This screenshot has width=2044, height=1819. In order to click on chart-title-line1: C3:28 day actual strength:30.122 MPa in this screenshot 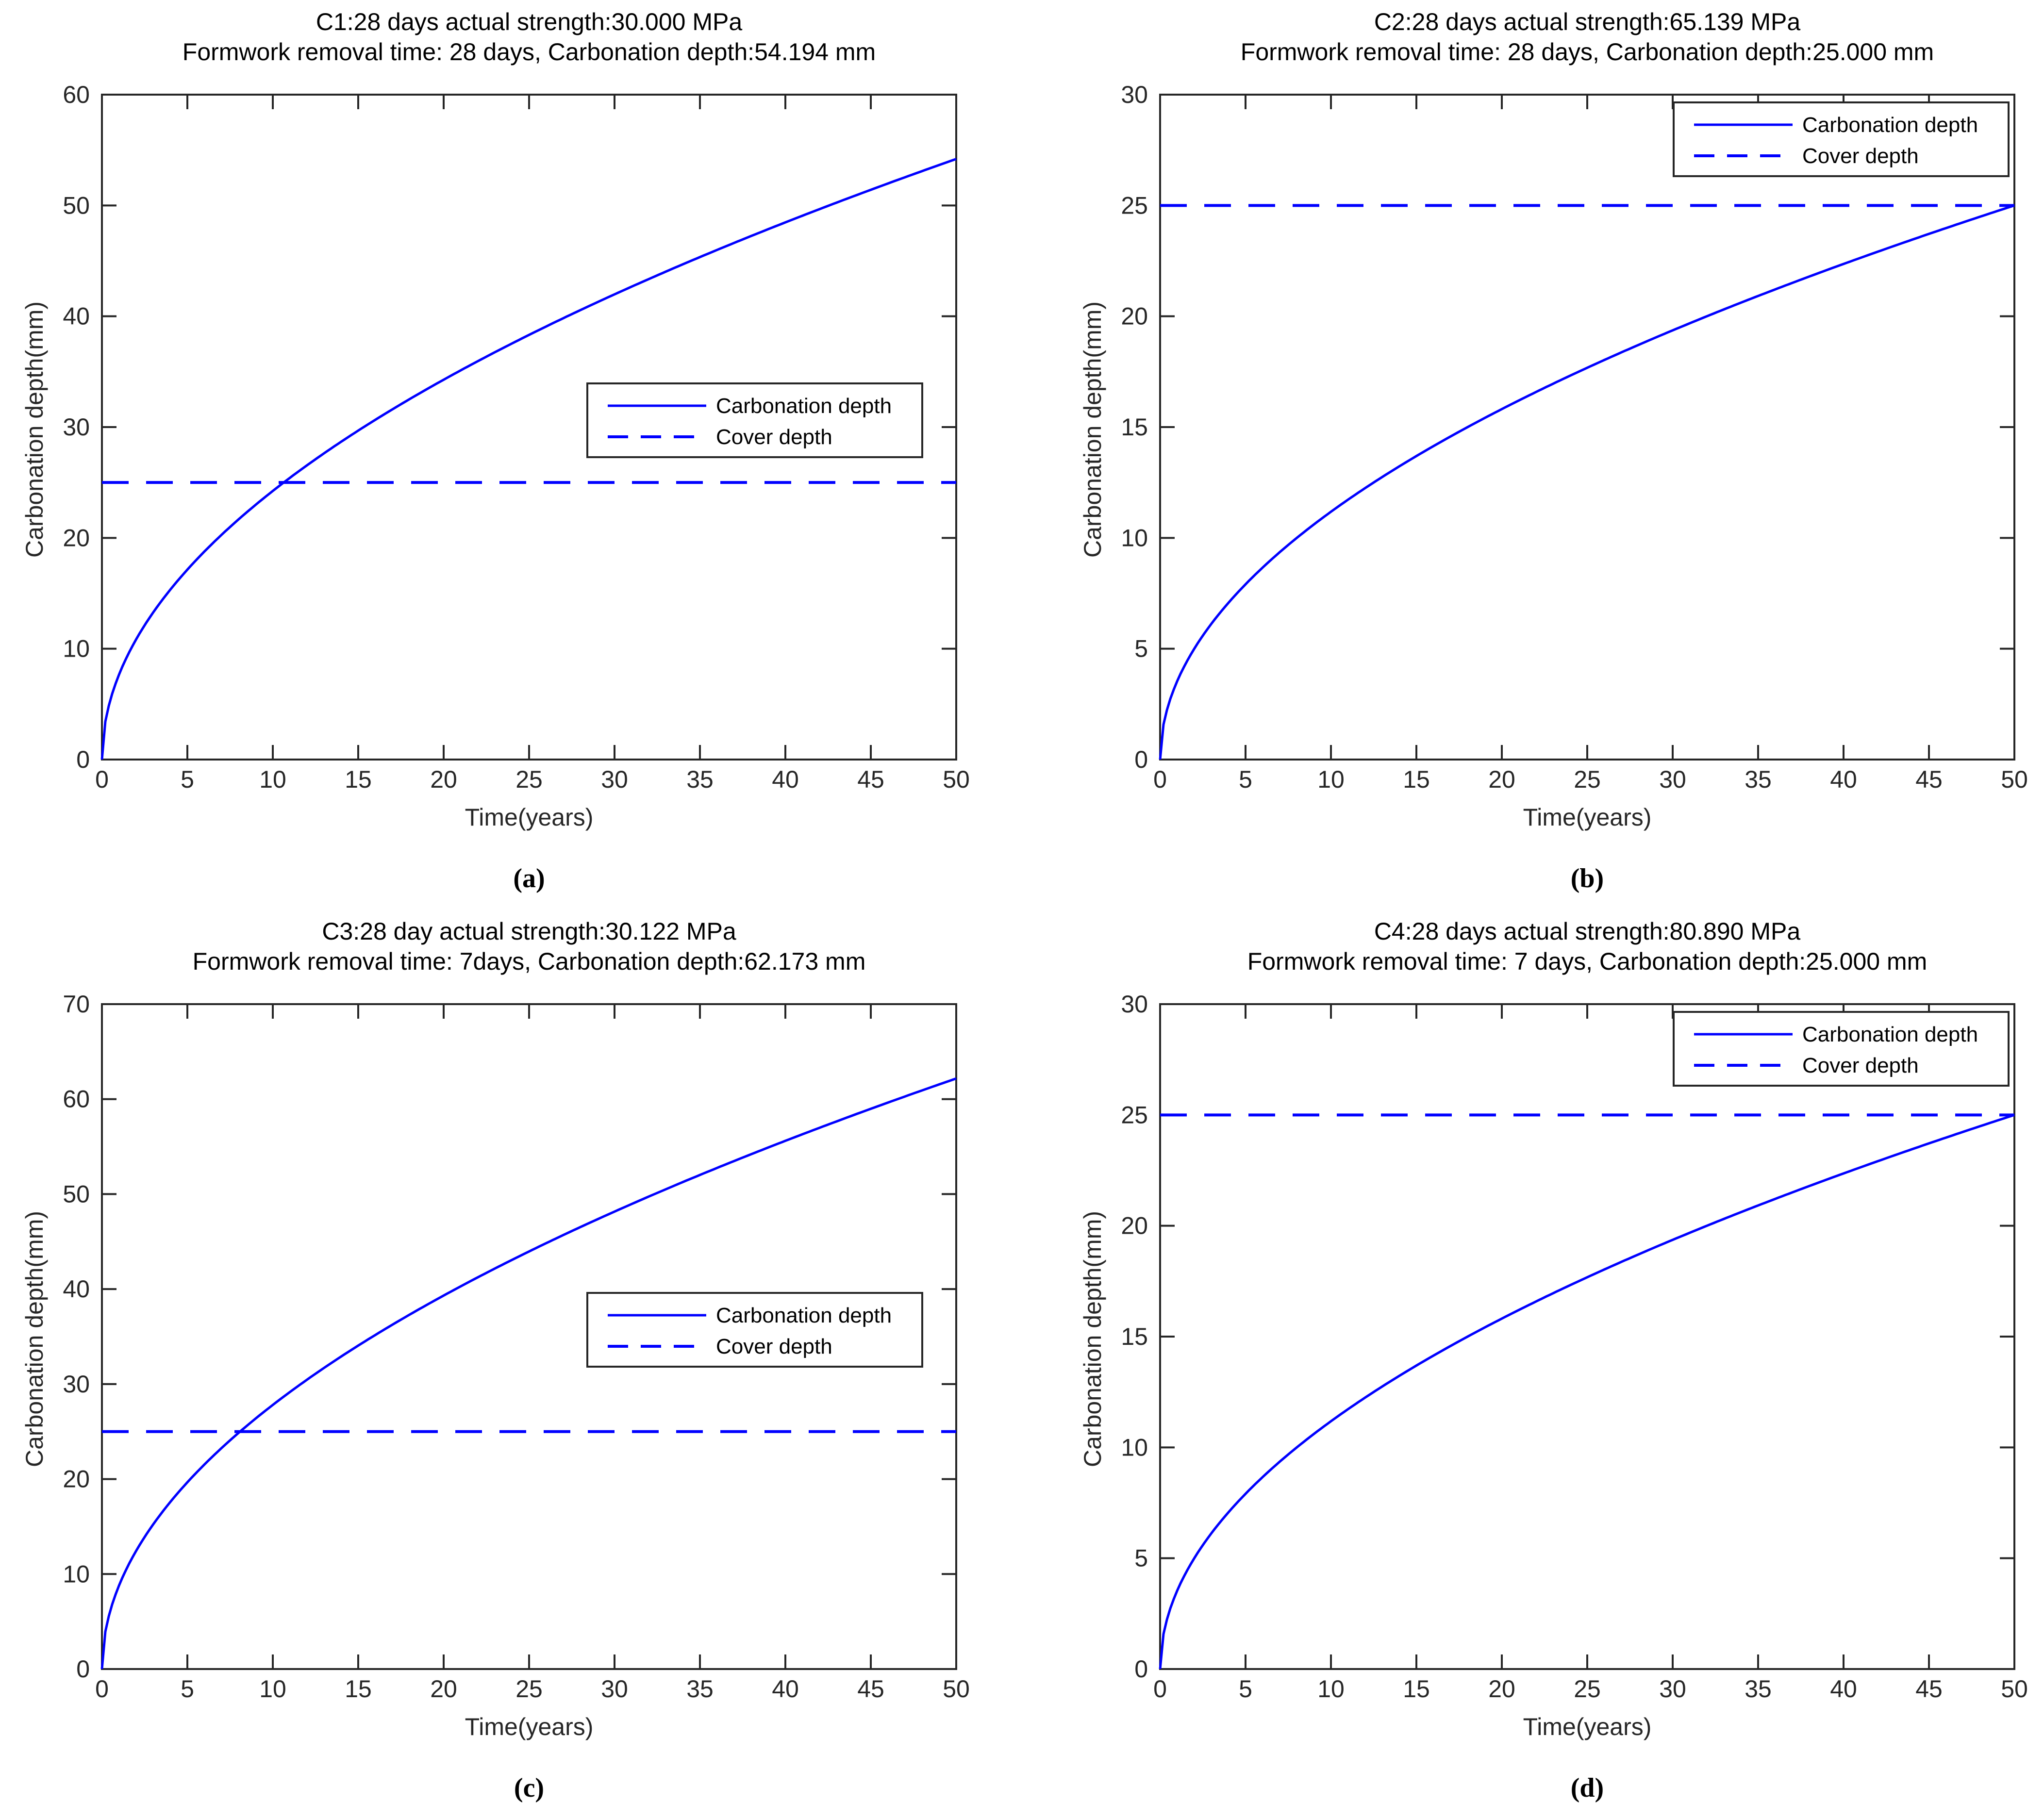, I will do `click(529, 932)`.